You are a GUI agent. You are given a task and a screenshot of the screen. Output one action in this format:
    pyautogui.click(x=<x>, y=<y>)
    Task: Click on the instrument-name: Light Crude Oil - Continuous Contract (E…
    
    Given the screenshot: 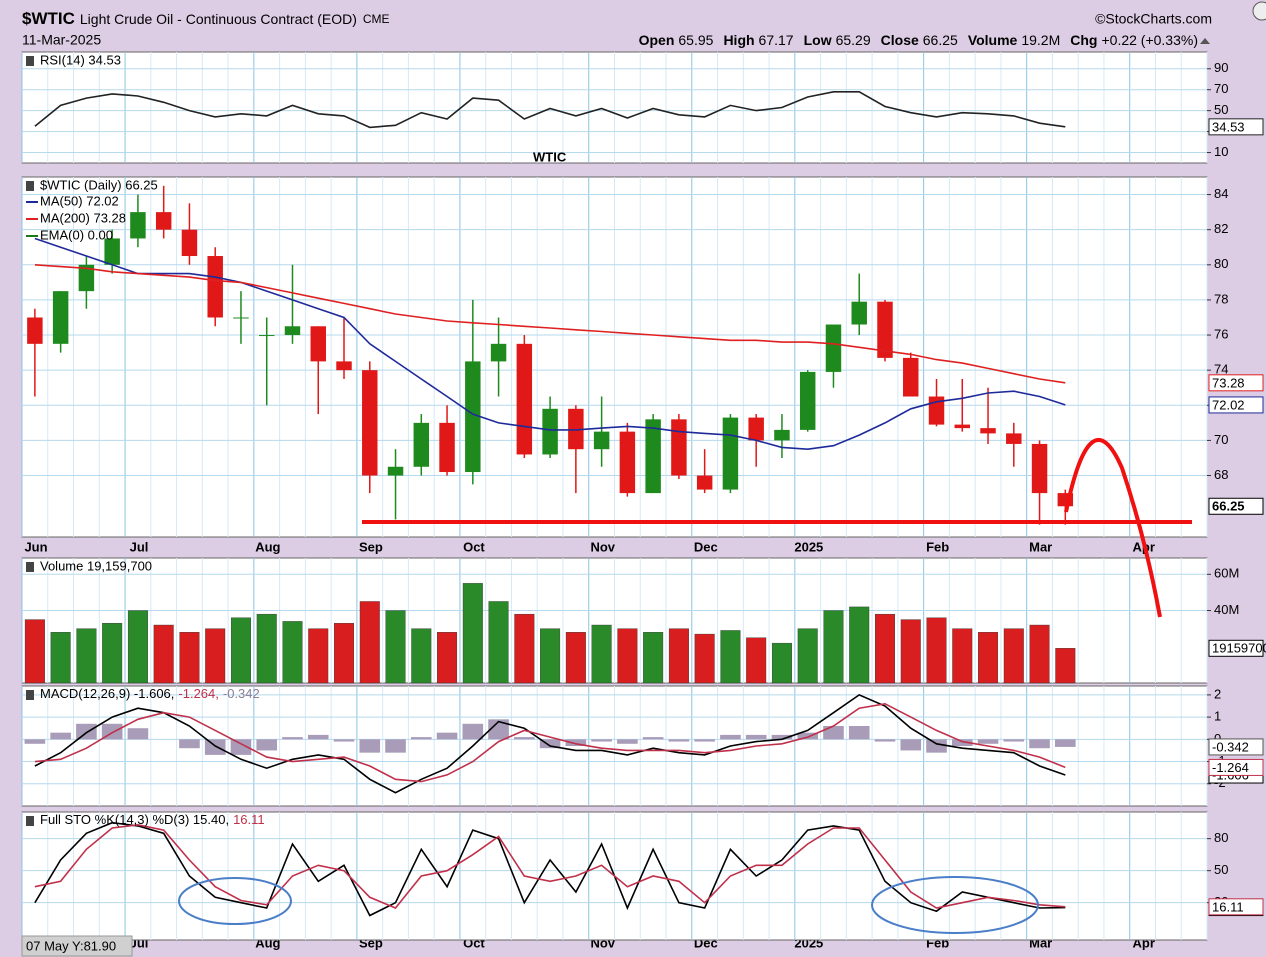 What is the action you would take?
    pyautogui.click(x=218, y=19)
    